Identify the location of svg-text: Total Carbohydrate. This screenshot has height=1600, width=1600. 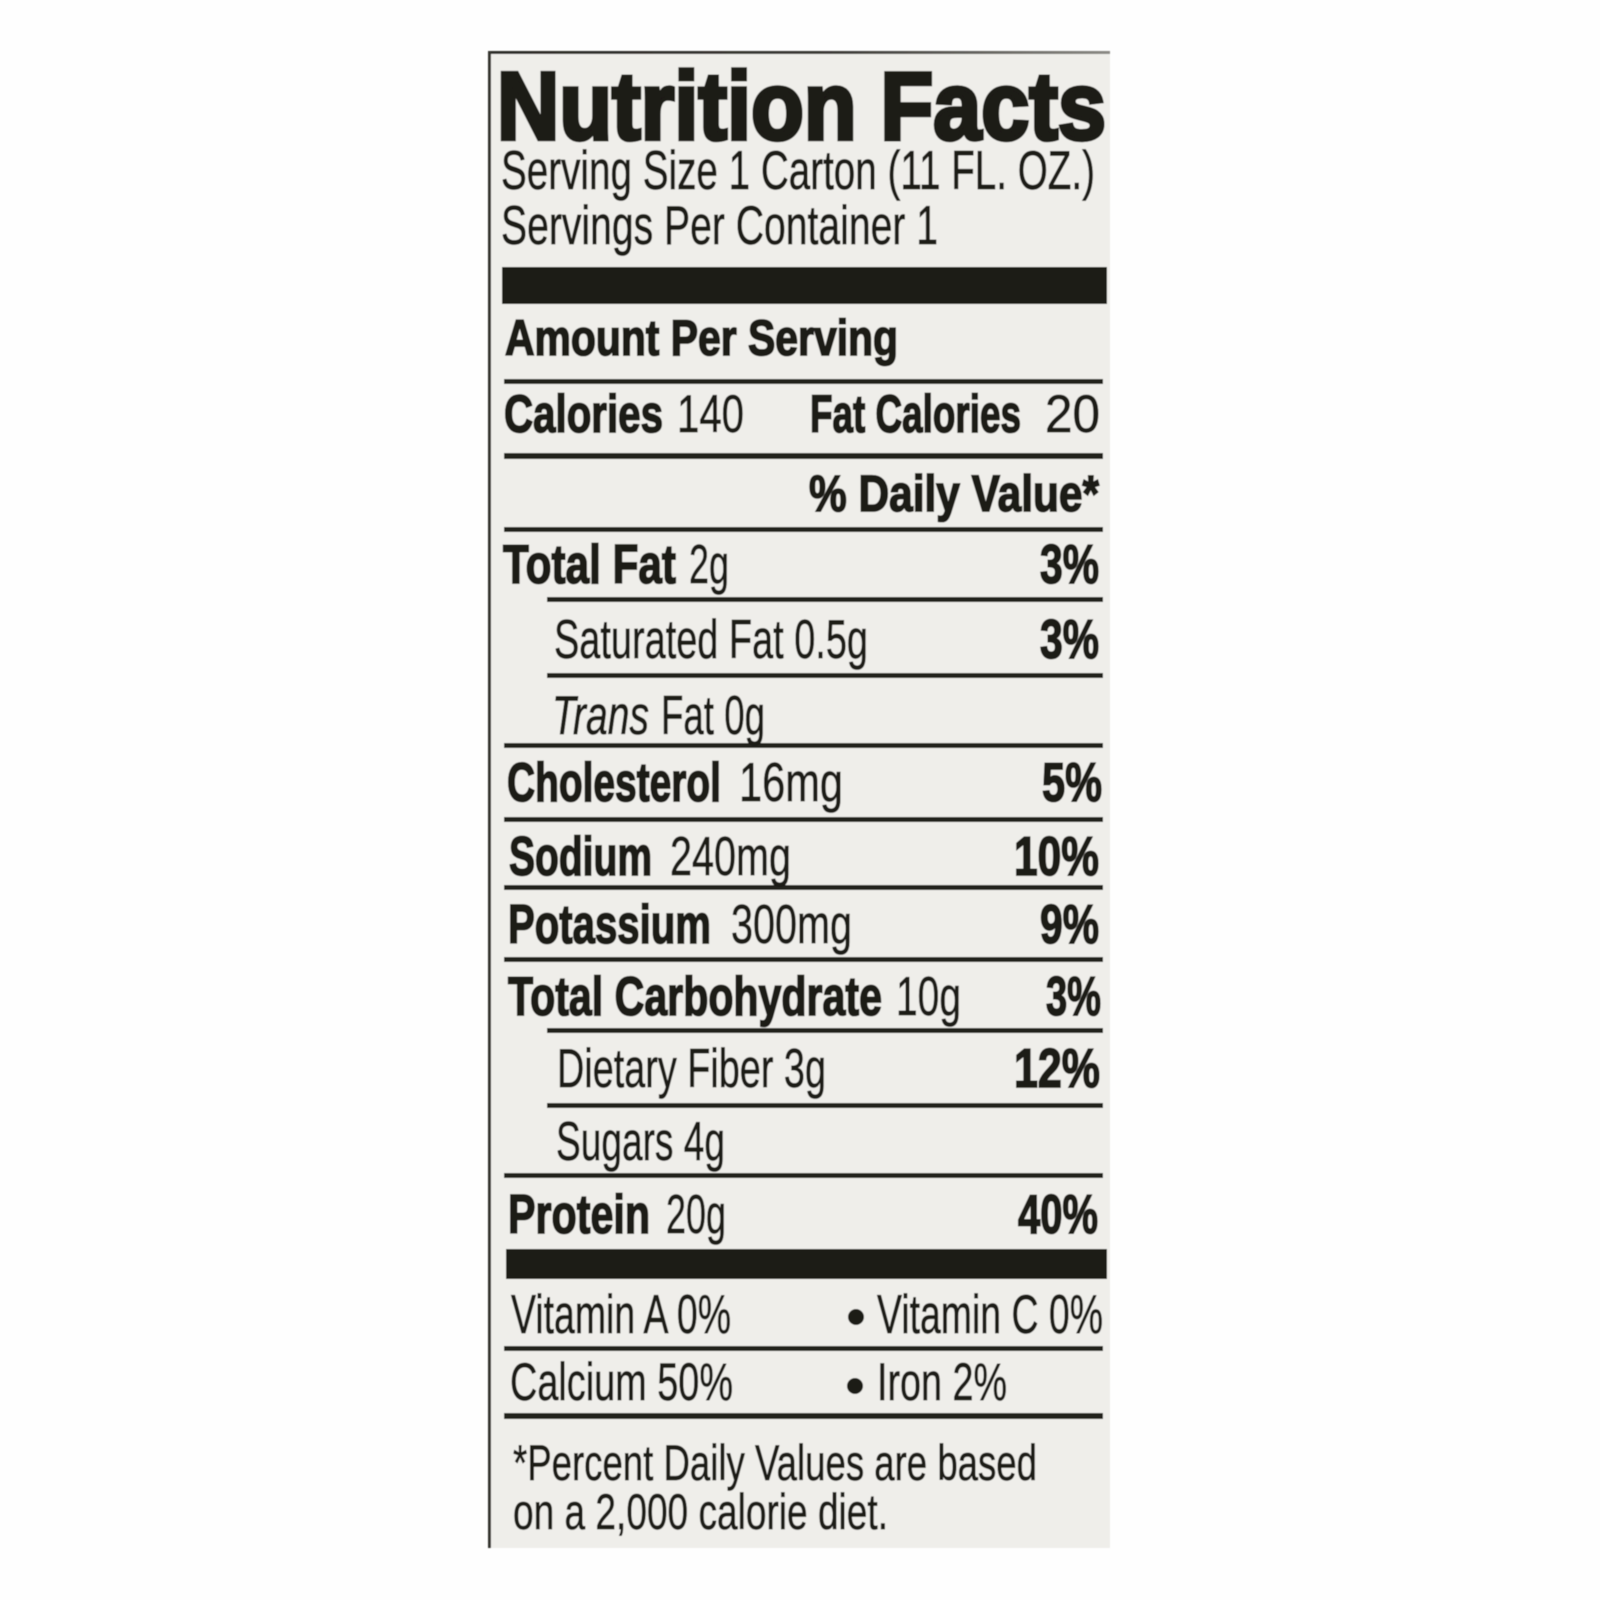
(695, 996).